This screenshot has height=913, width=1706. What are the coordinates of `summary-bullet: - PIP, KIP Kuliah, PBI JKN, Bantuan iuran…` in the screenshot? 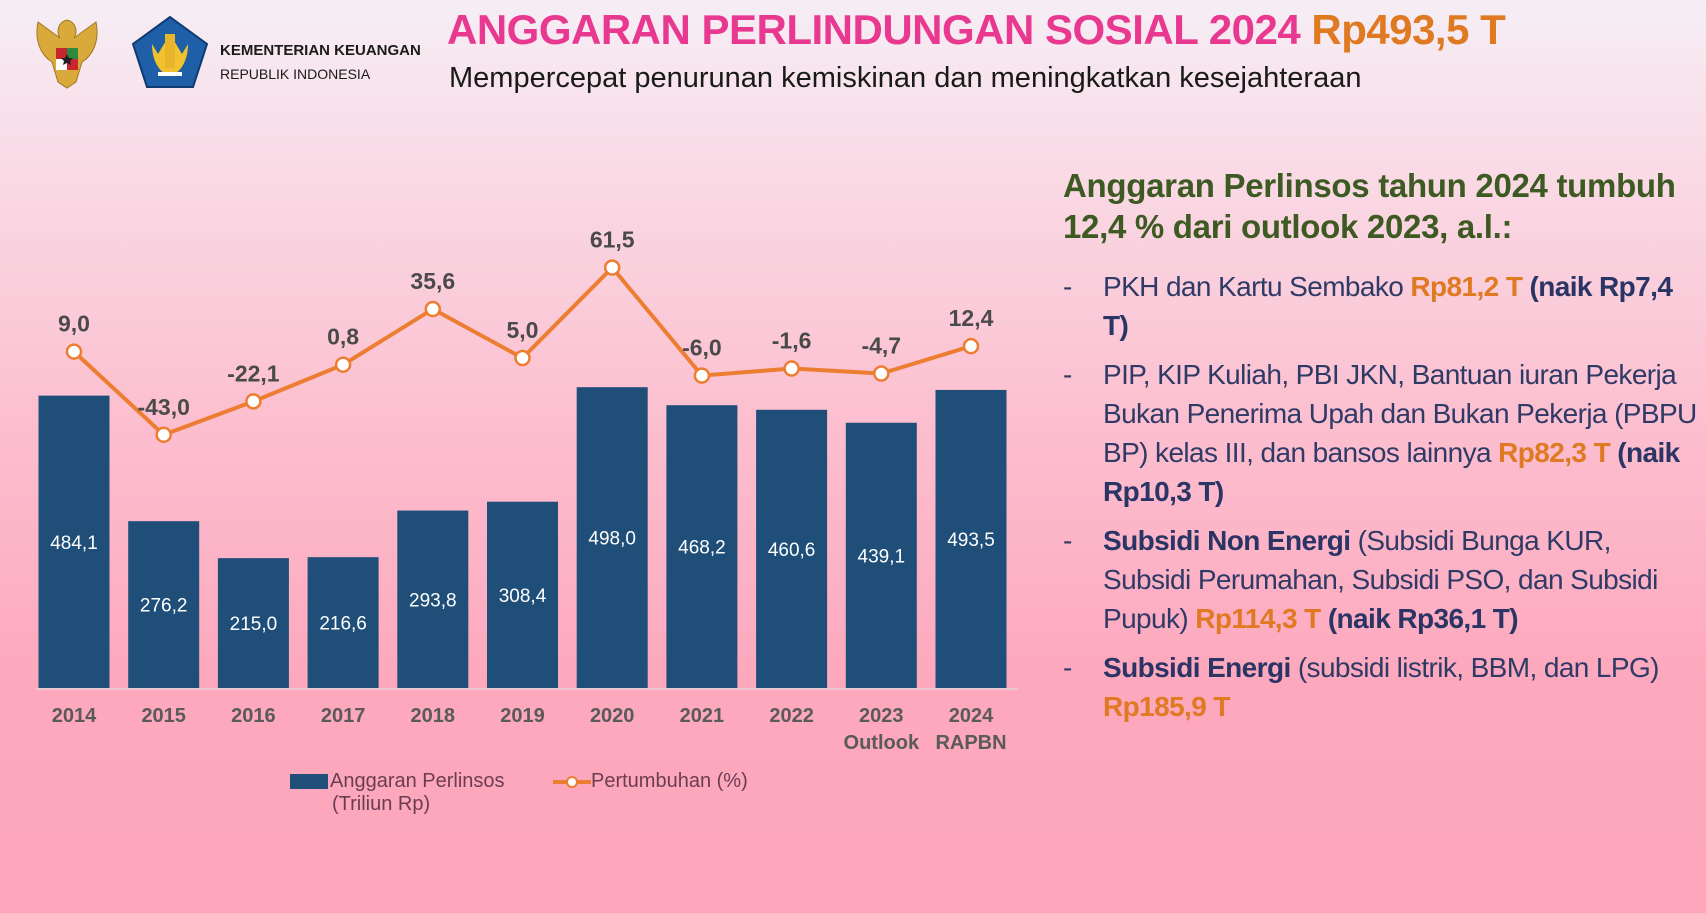 It's located at (1383, 433).